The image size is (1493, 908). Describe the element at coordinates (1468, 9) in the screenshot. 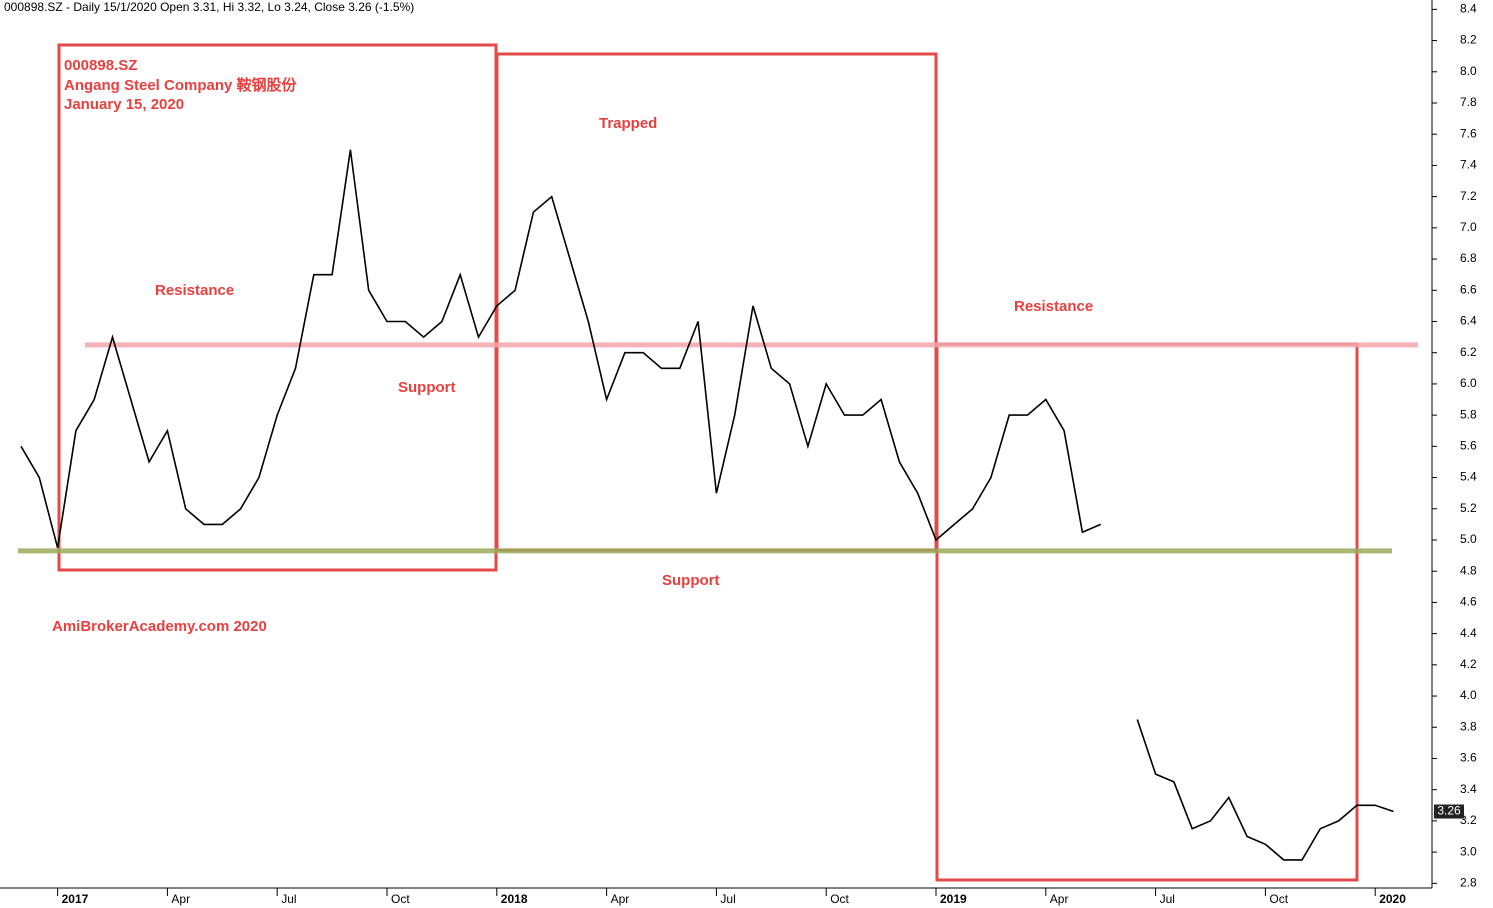

I see `y-tick-label: 8.4` at that location.